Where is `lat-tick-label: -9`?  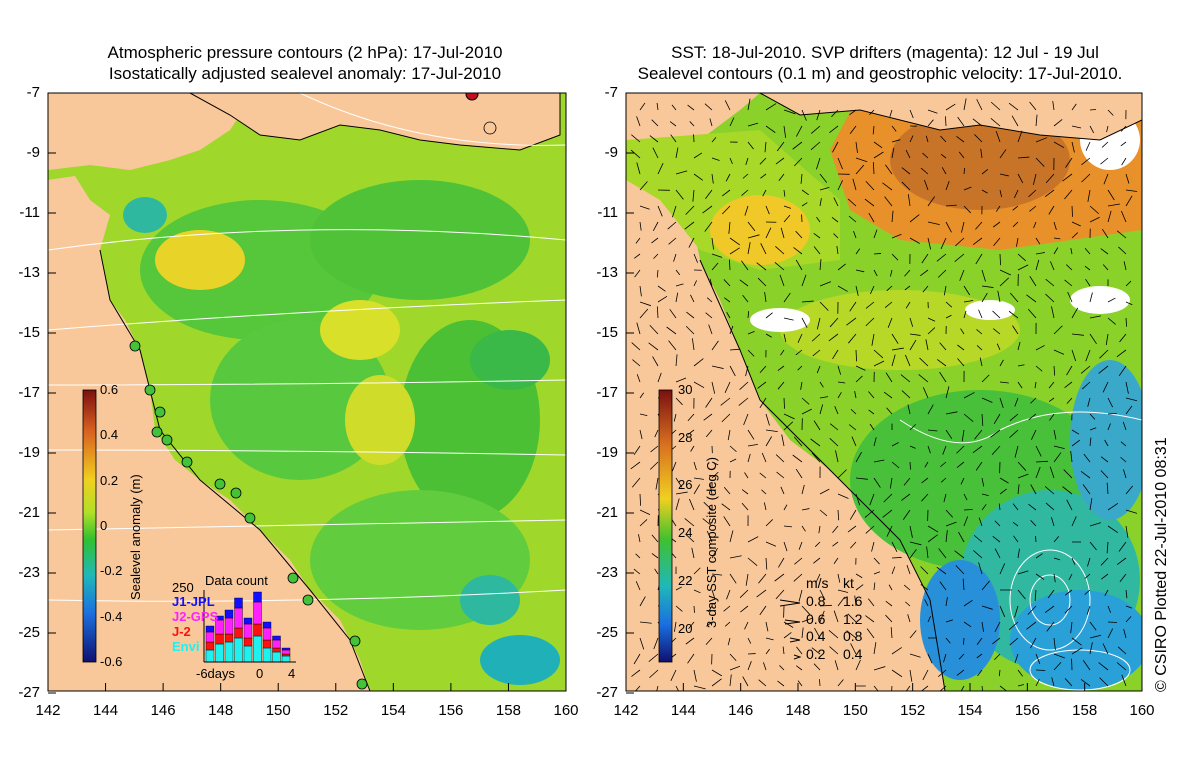 lat-tick-label: -9 is located at coordinates (33, 152).